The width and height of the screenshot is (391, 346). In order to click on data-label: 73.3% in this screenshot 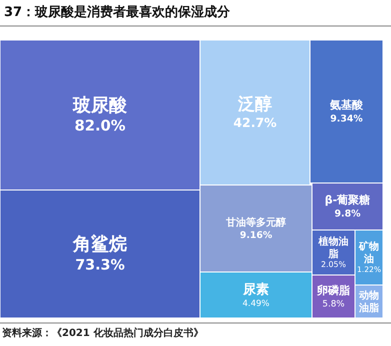, I will do `click(100, 265)`.